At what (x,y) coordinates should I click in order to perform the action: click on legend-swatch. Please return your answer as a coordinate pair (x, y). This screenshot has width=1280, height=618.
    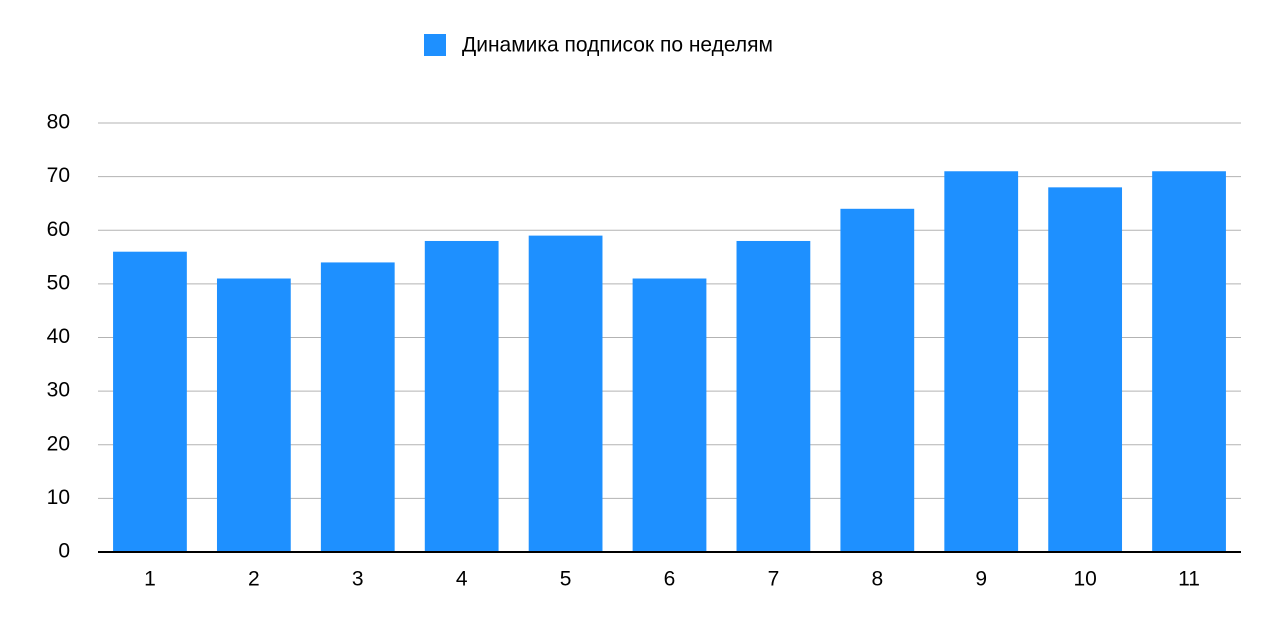
    Looking at the image, I should click on (435, 45).